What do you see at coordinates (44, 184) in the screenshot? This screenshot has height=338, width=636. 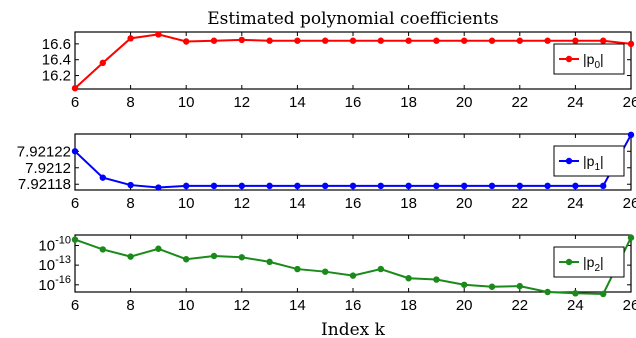 I see `y-tick-label: 7.92118` at bounding box center [44, 184].